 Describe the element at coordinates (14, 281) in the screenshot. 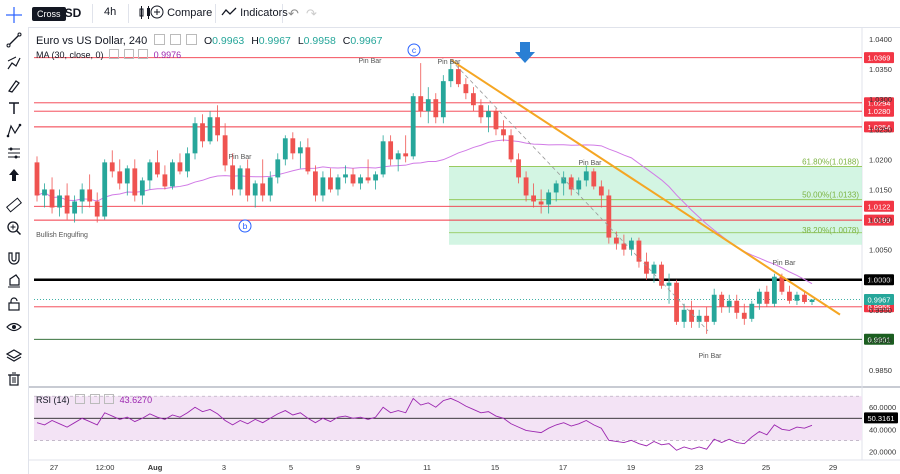

I see `lock-drawing-icon` at that location.